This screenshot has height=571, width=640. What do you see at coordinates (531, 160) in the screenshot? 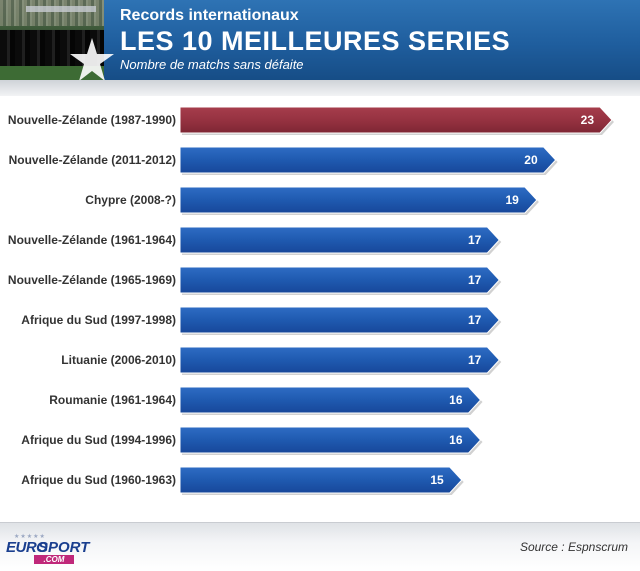
I see `value-label: 20` at bounding box center [531, 160].